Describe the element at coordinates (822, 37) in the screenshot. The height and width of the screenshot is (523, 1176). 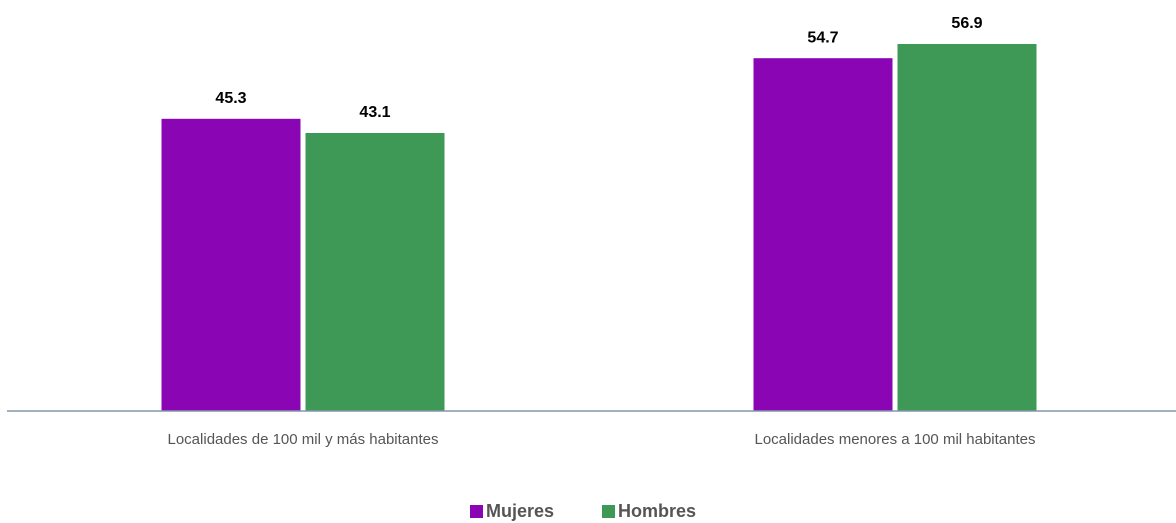
I see `value-label: 54.7` at that location.